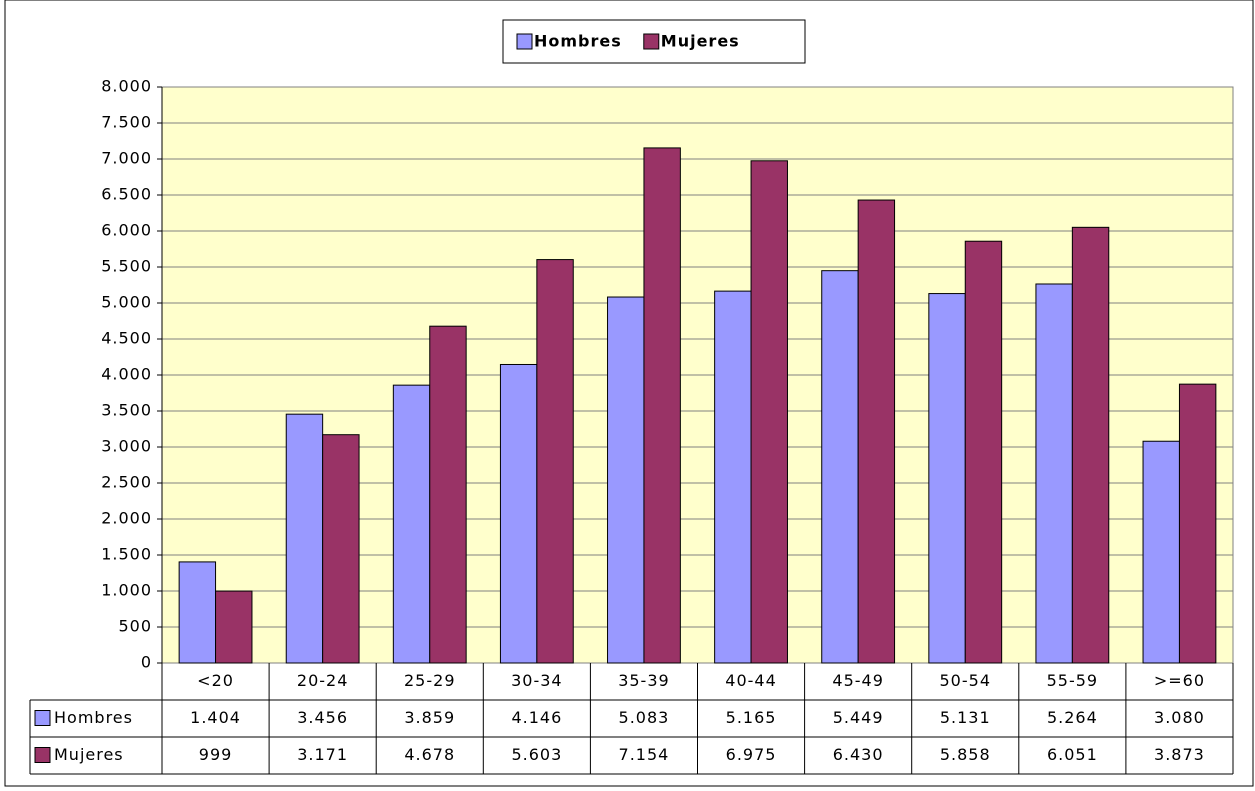  Describe the element at coordinates (215, 680) in the screenshot. I see `x-tick-label: <20` at that location.